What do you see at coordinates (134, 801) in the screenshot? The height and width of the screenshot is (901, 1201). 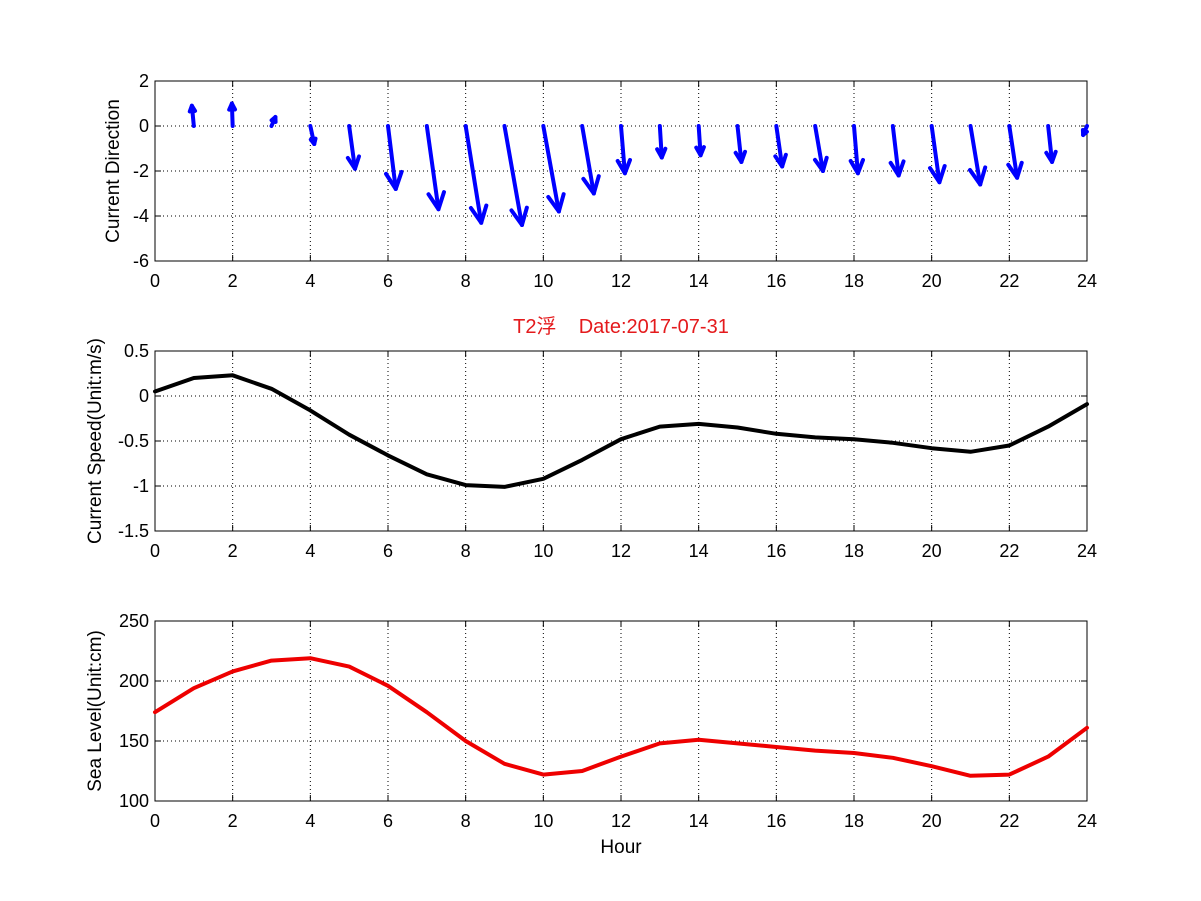 I see `y-tick-label: 100` at bounding box center [134, 801].